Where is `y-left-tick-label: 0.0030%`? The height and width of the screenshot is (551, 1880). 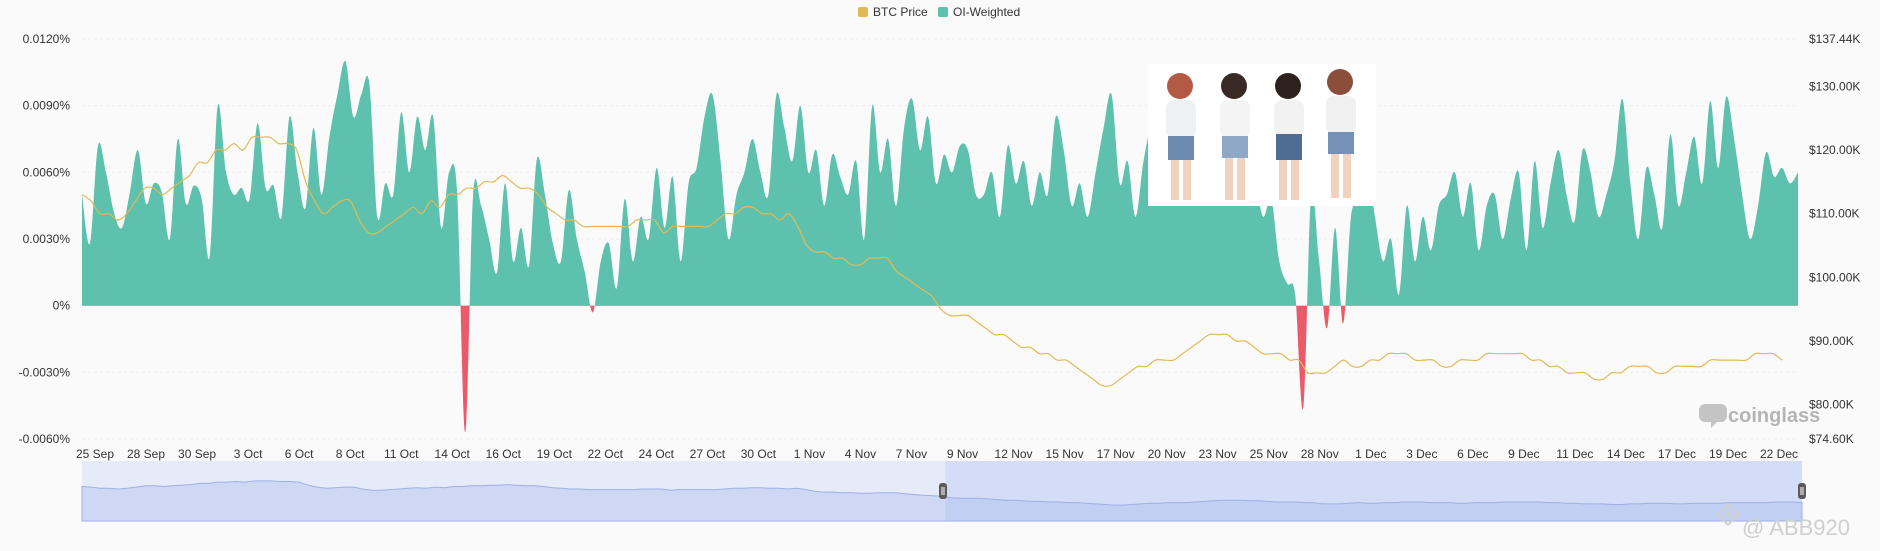 y-left-tick-label: 0.0030% is located at coordinates (47, 239).